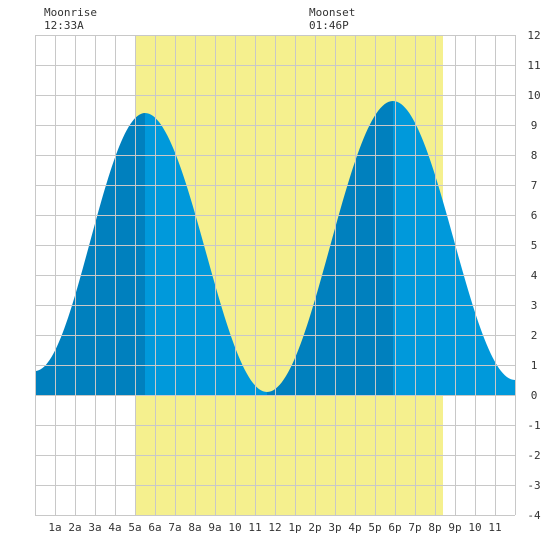 The width and height of the screenshot is (550, 550). Describe the element at coordinates (533, 35) in the screenshot. I see `y-tick-label: 12` at that location.